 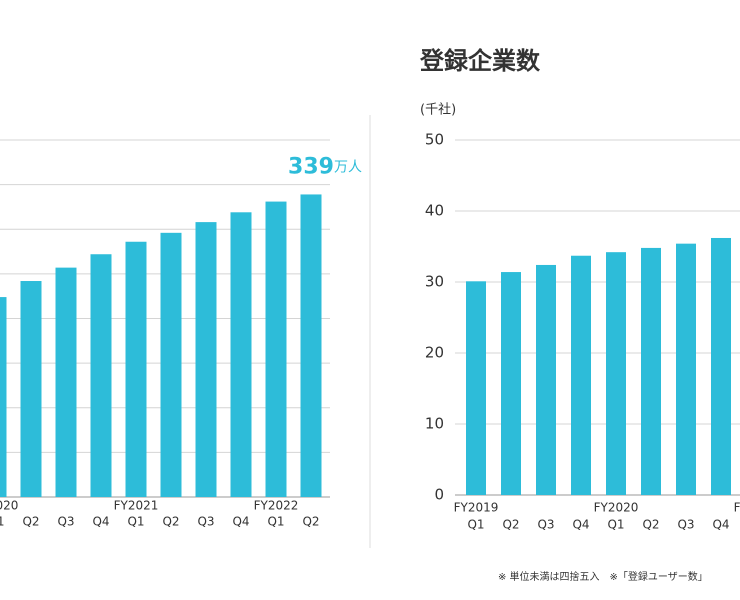 I want to click on y-tick-label: 10, so click(x=434, y=424).